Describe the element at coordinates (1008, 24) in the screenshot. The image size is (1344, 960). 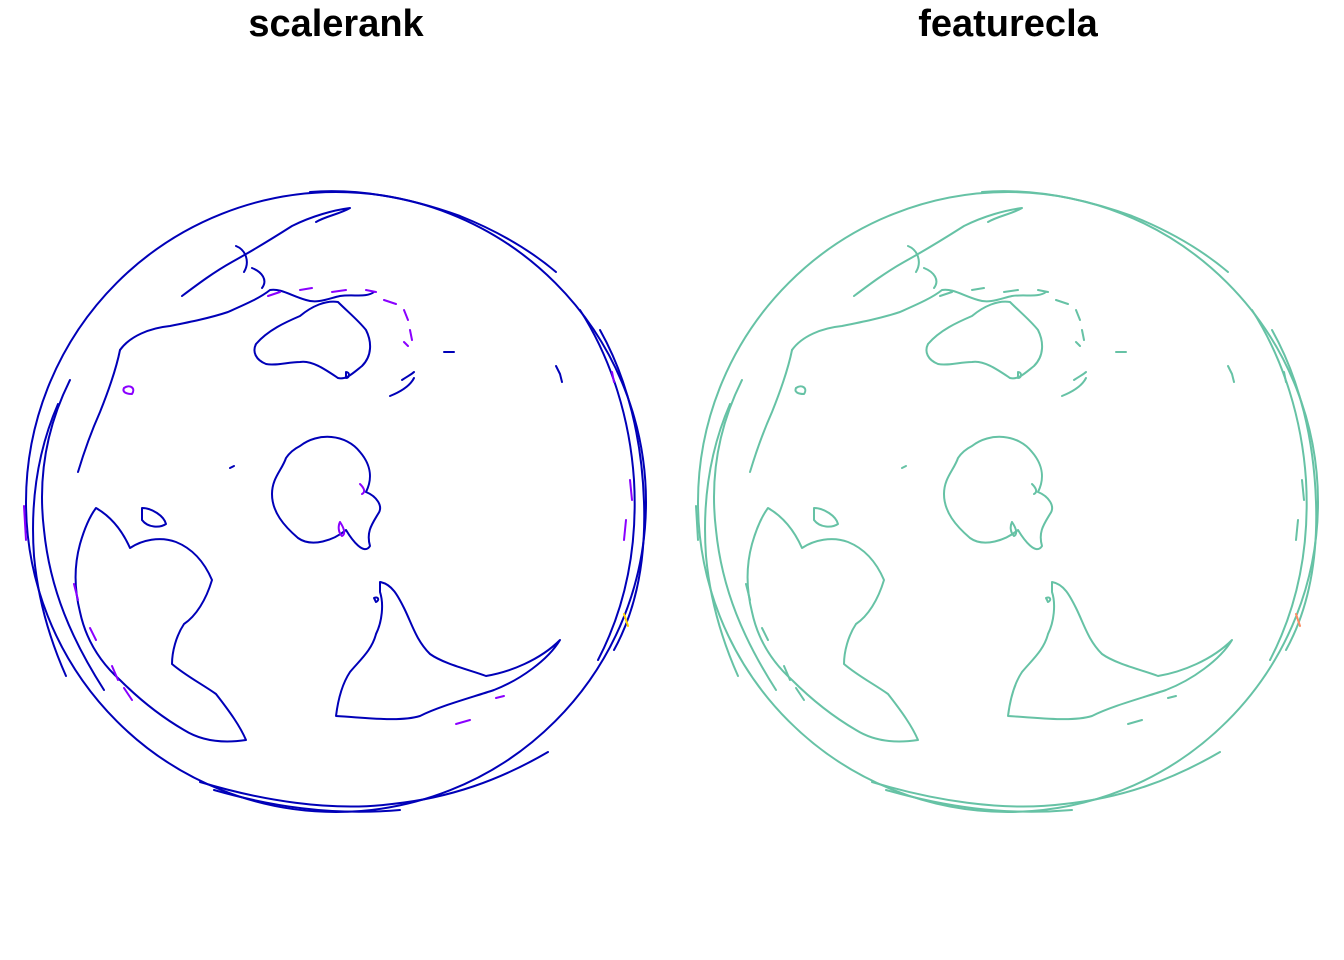
I see `panel-title: featurecla` at that location.